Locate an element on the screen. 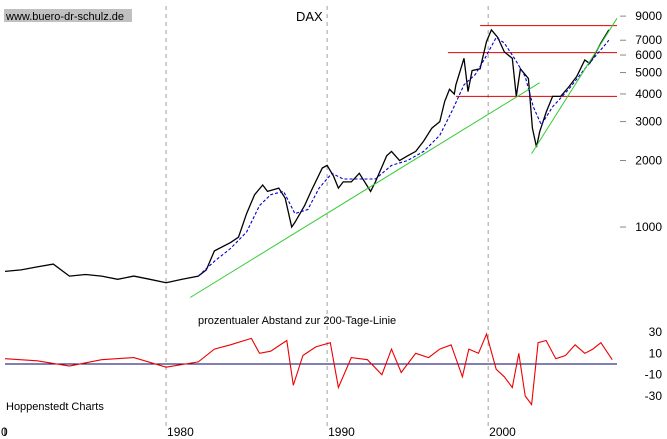 The height and width of the screenshot is (439, 667). footer-source: Hoppenstedt Charts is located at coordinates (55, 407).